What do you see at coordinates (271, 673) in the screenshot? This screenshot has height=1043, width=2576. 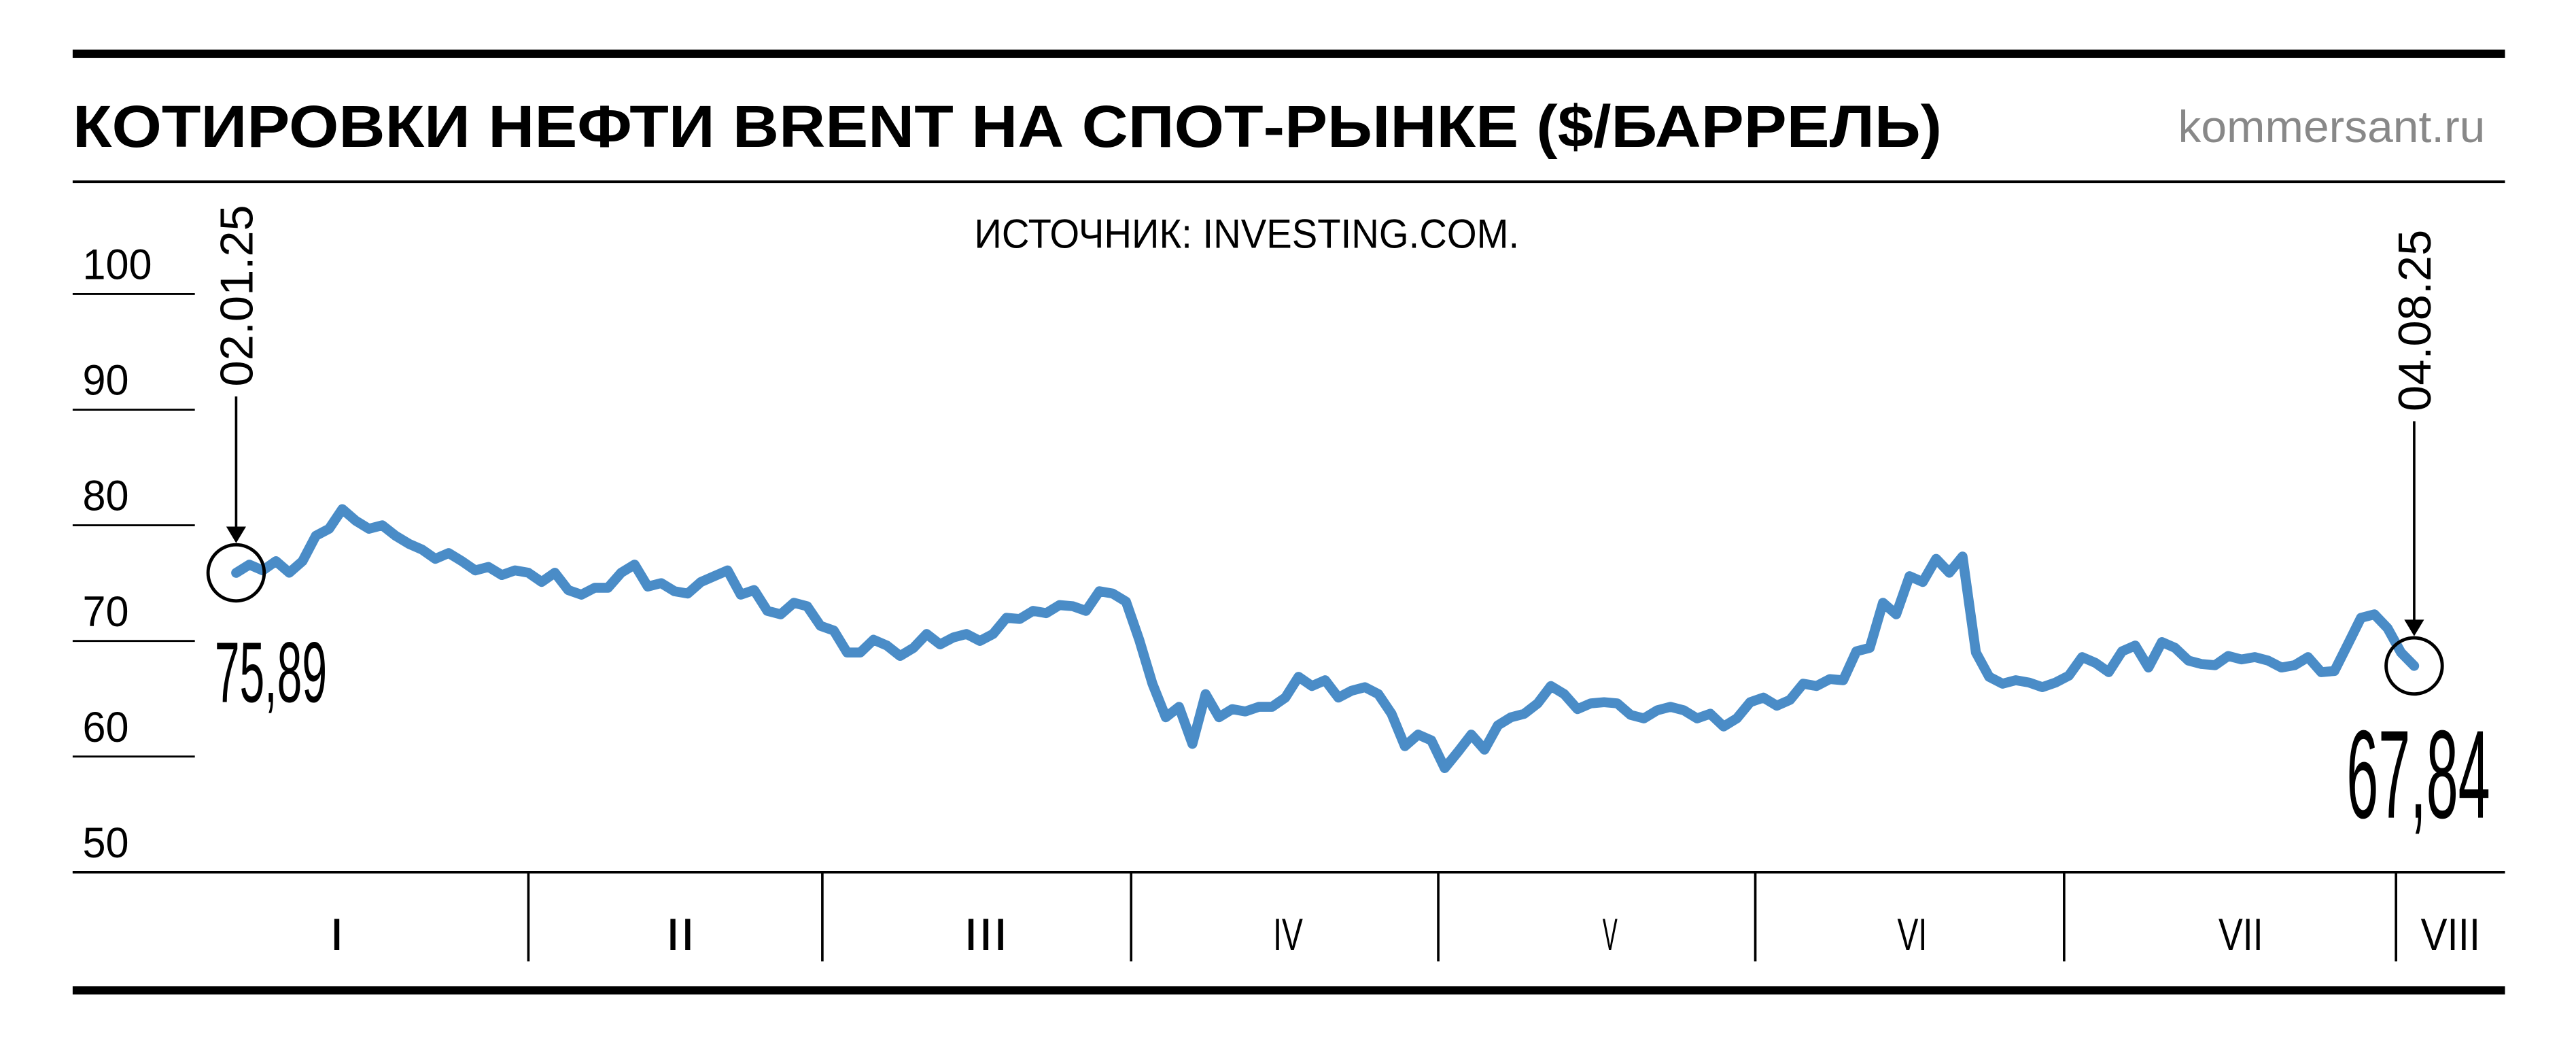 I see `value-label: 75,89` at bounding box center [271, 673].